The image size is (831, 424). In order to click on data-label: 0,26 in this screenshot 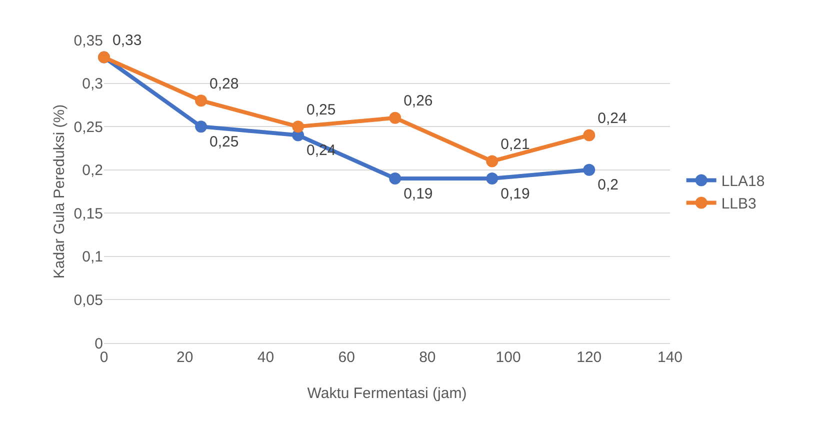, I will do `click(418, 101)`.